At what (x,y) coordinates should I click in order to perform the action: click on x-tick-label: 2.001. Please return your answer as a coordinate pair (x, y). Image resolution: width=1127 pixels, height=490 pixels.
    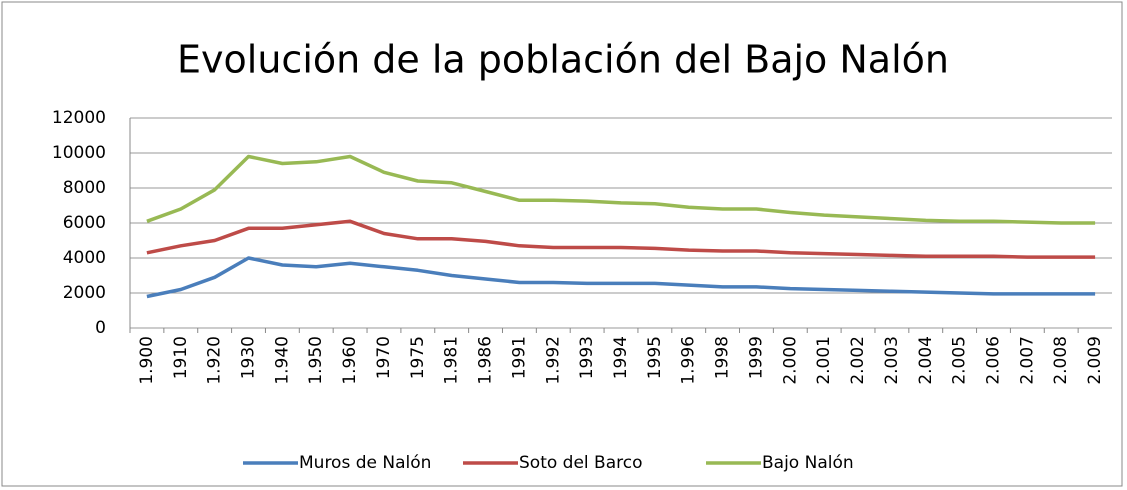
    Looking at the image, I should click on (824, 360).